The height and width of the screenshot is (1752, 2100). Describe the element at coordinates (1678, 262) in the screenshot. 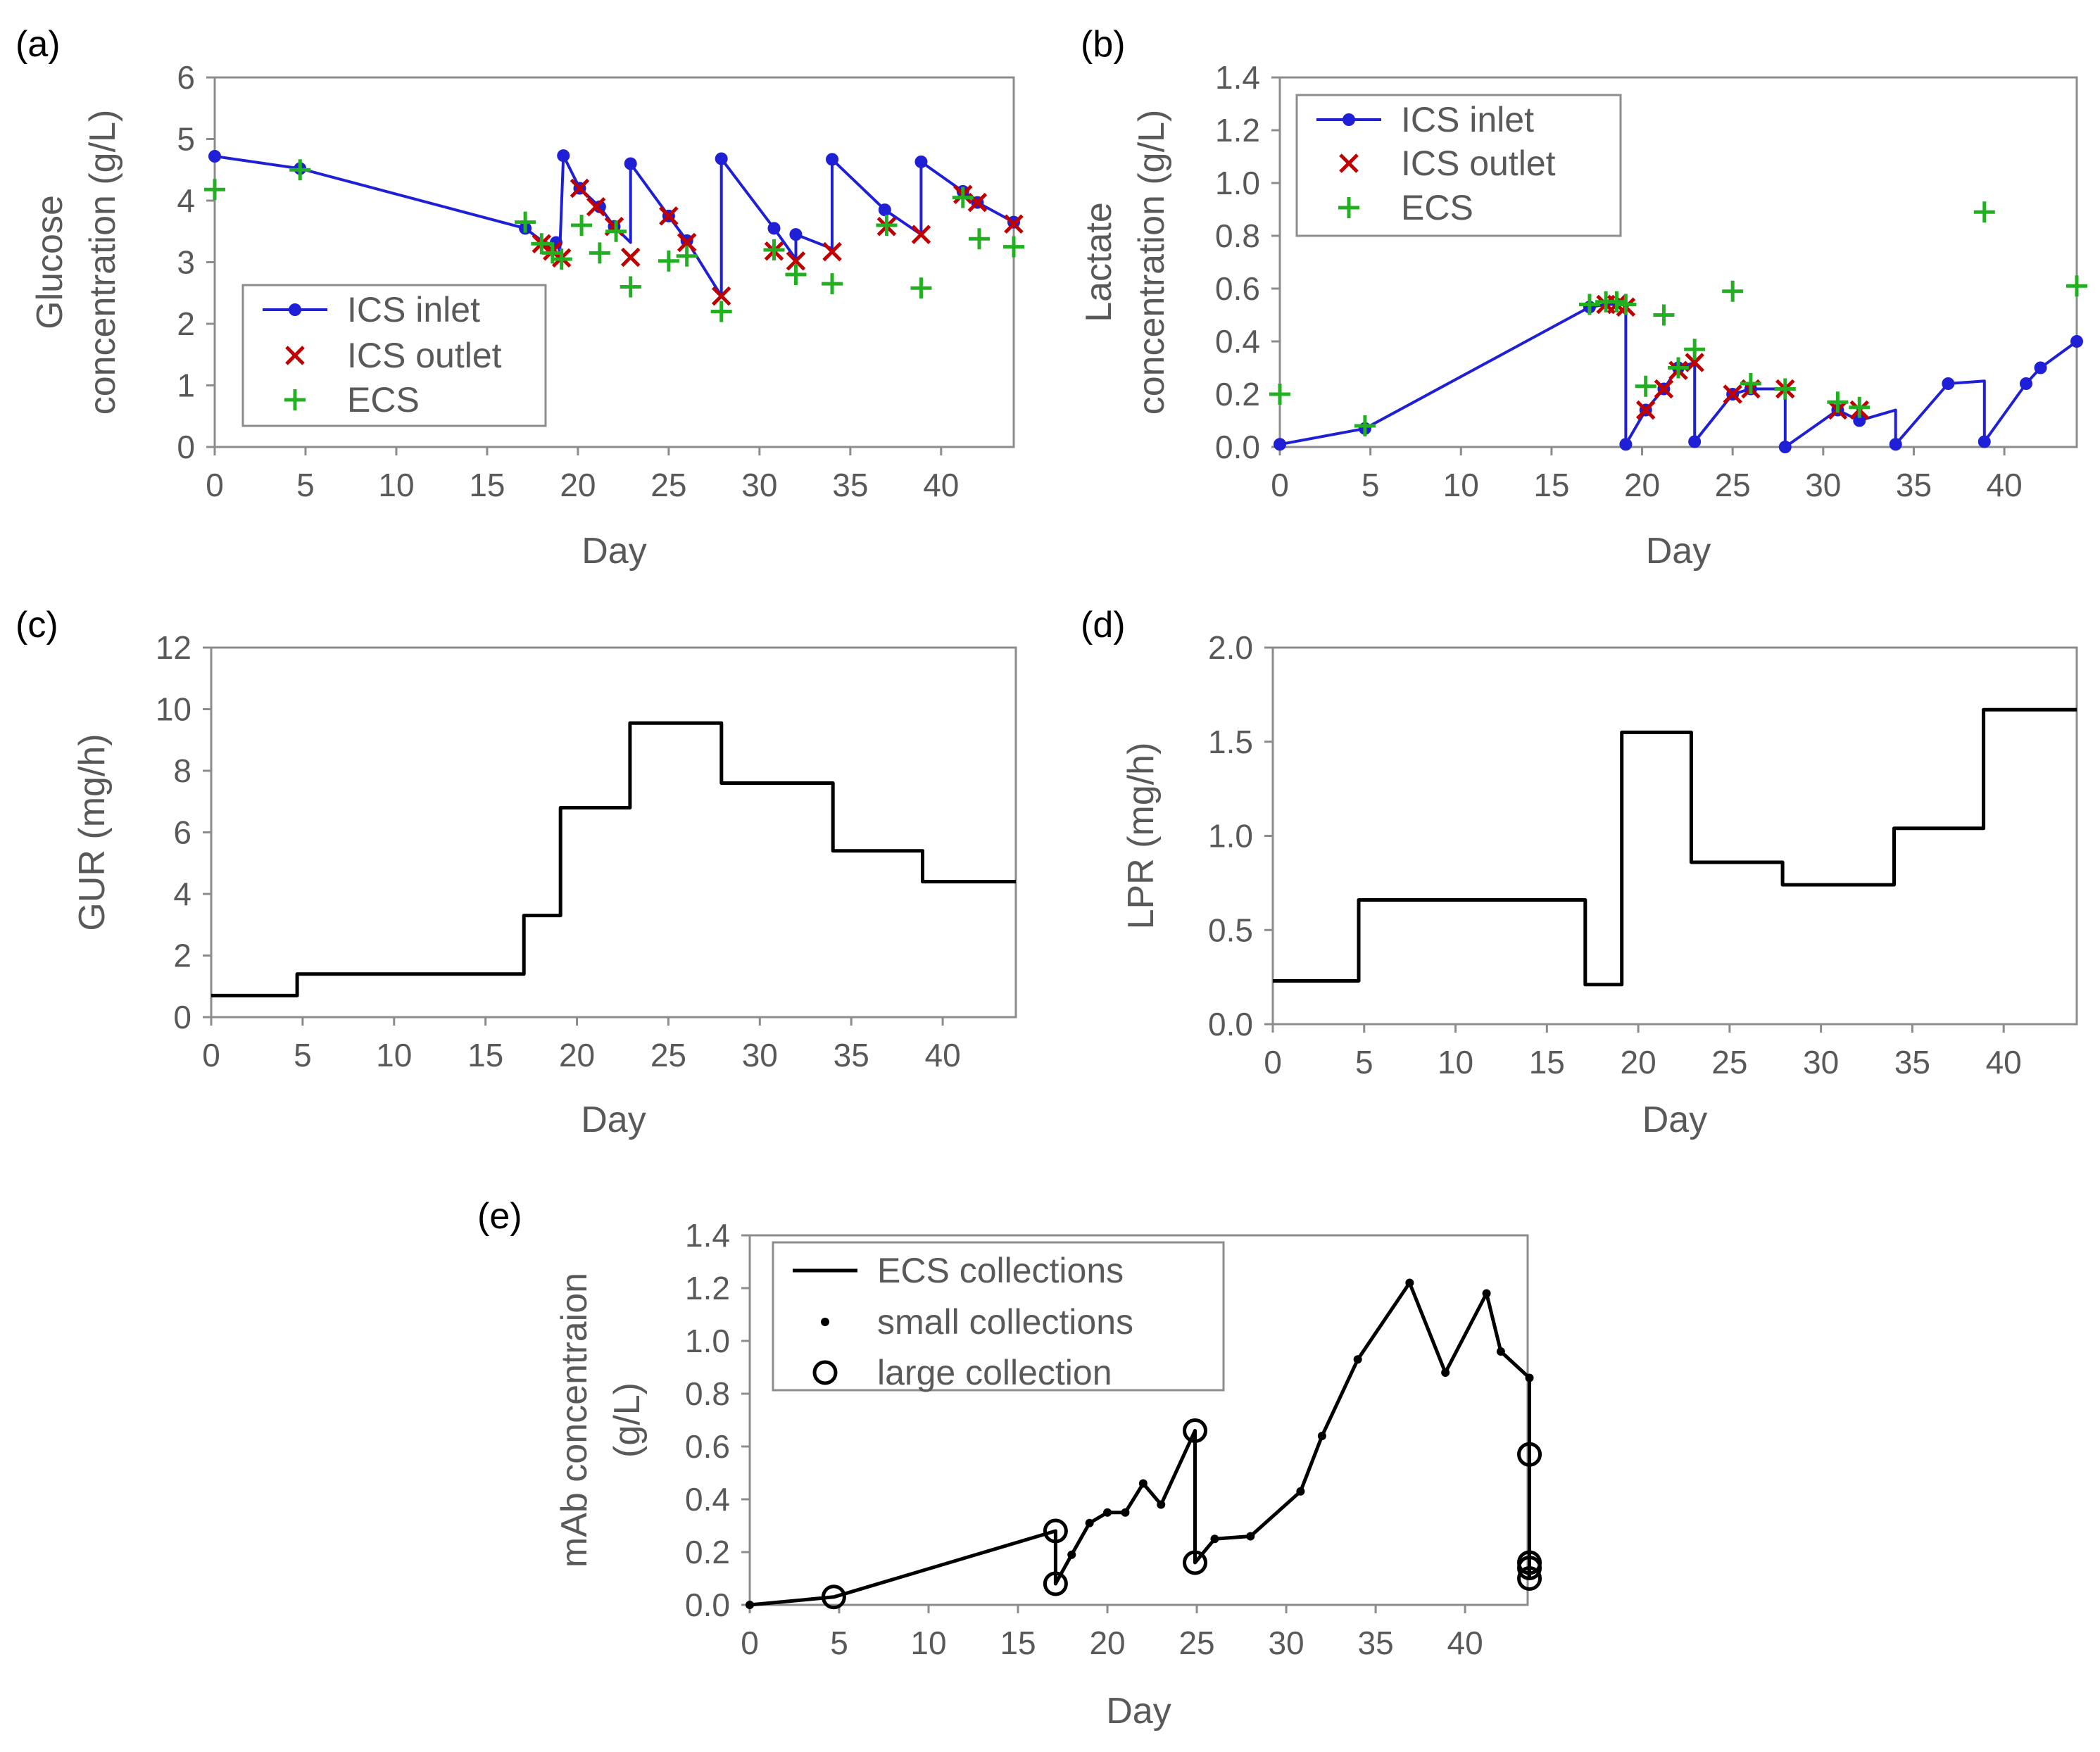

I see `plot-frame` at that location.